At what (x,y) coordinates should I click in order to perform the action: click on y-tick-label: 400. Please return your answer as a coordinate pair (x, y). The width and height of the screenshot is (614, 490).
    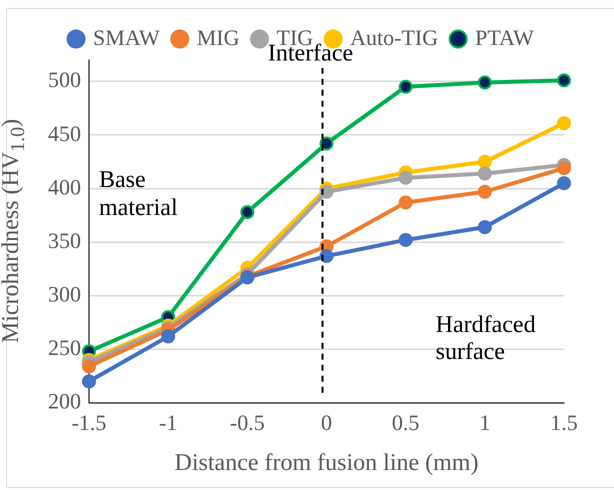
    Looking at the image, I should click on (64, 187).